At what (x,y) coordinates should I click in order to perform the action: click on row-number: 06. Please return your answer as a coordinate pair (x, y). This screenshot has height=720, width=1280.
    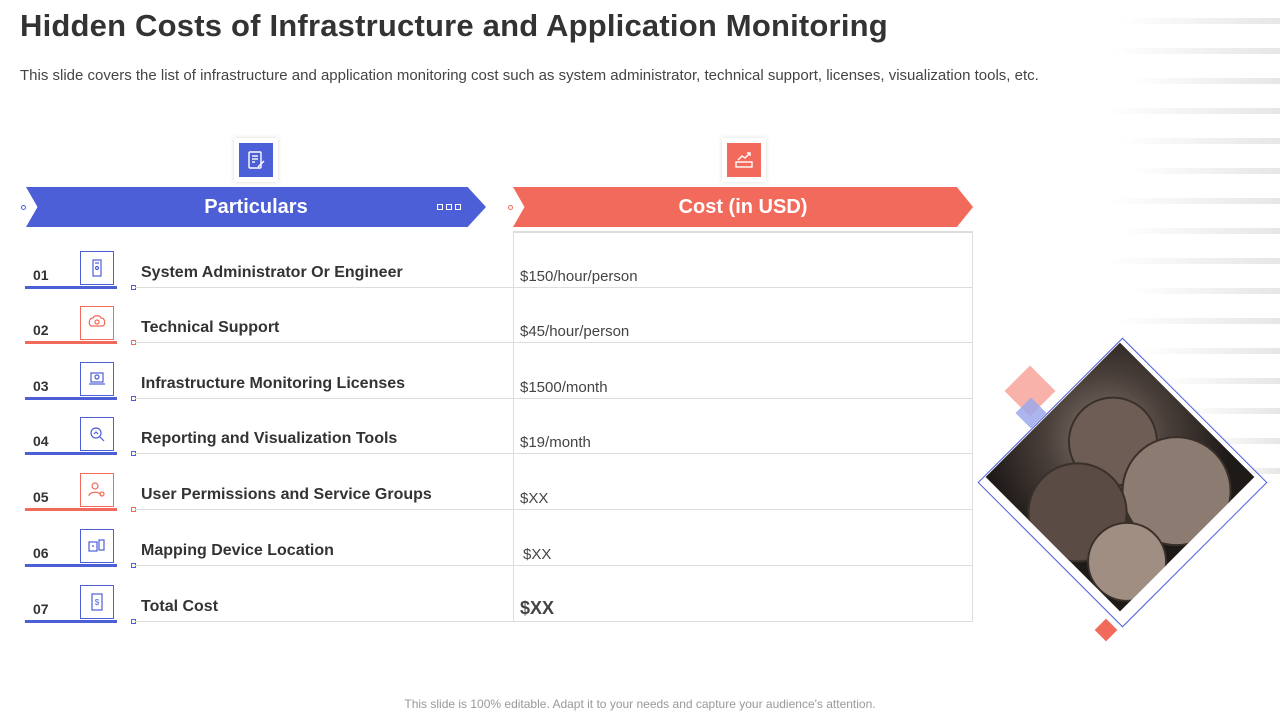
    Looking at the image, I should click on (41, 553).